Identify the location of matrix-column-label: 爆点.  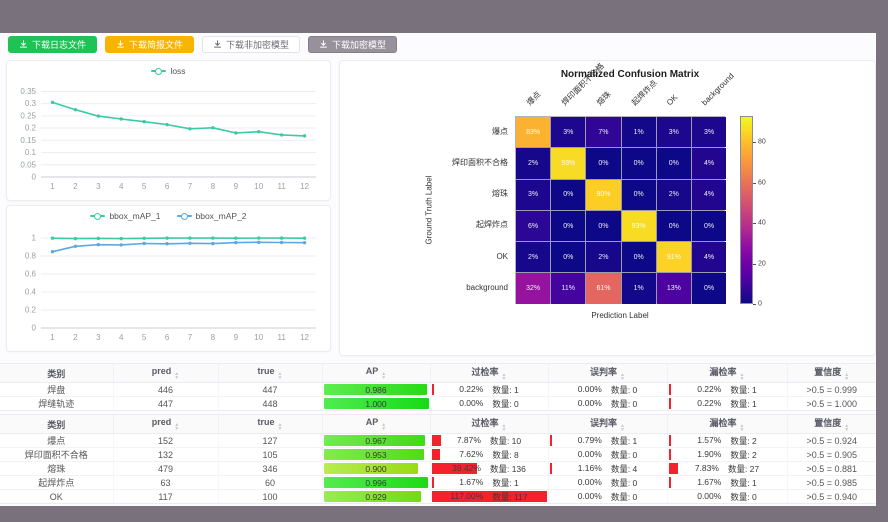
(533, 98).